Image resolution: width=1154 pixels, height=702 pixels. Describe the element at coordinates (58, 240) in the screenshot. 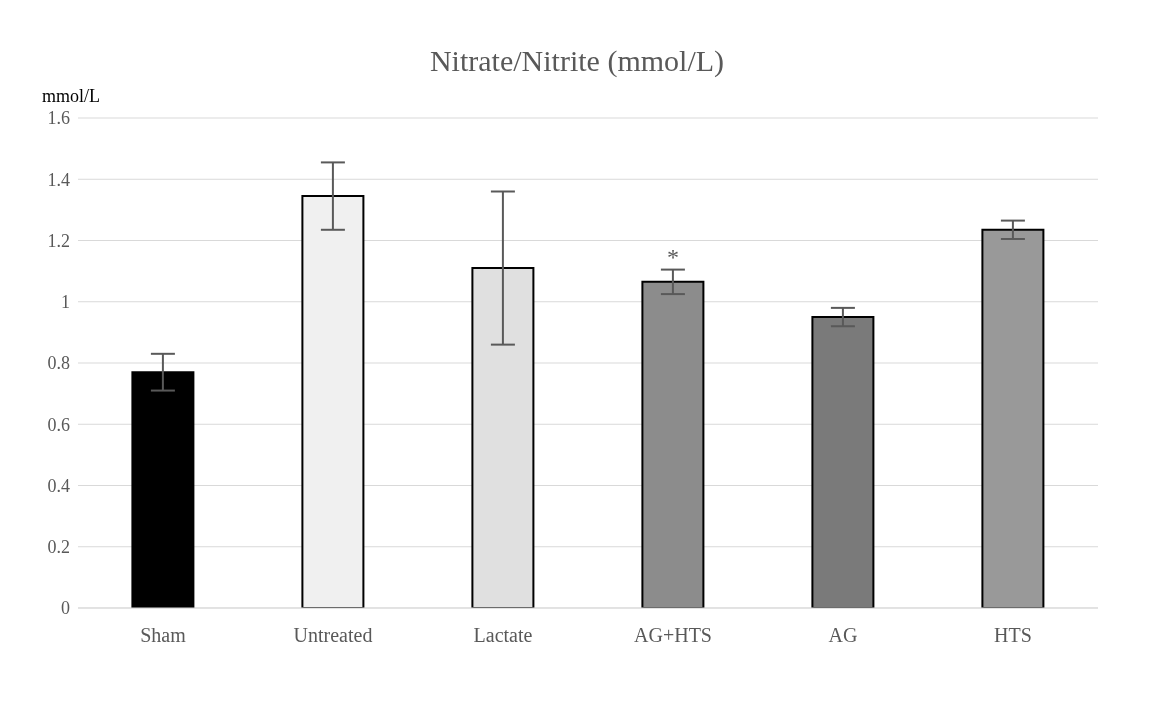

I see `y-tick-label: 1.2` at that location.